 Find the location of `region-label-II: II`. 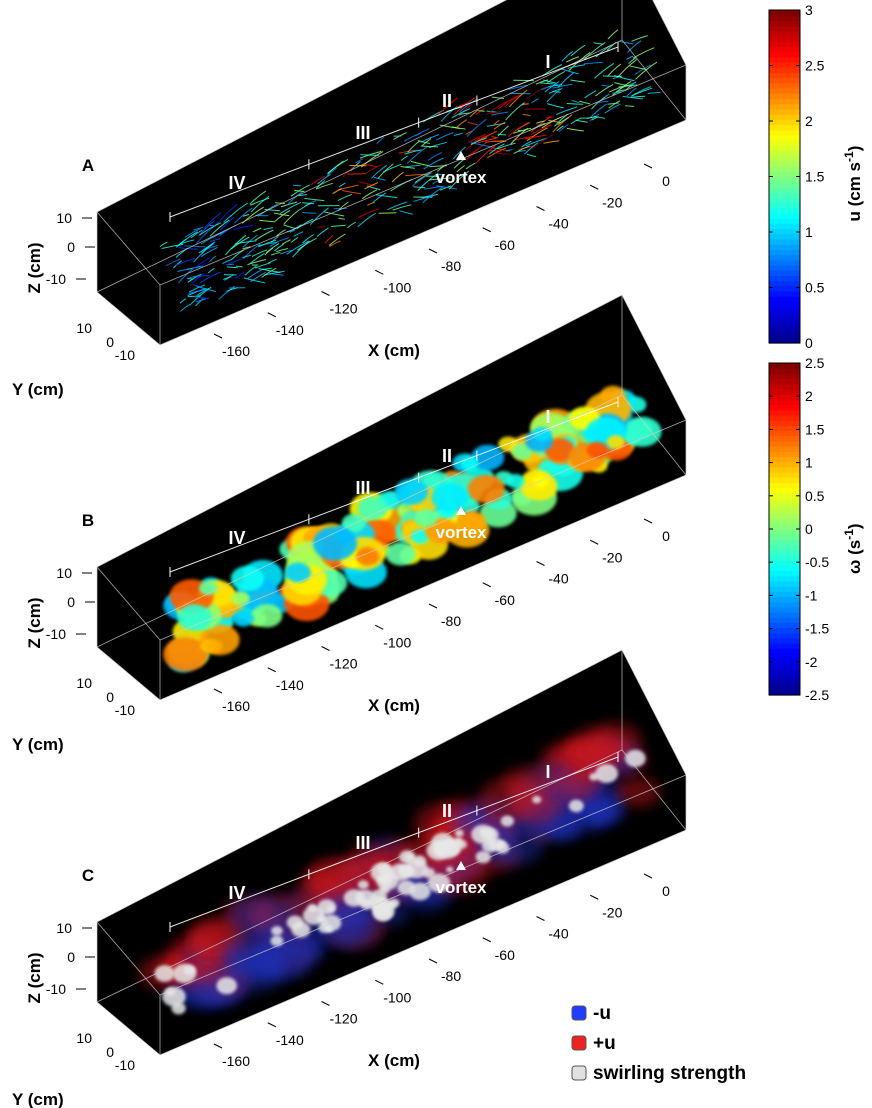

region-label-II: II is located at coordinates (447, 456).